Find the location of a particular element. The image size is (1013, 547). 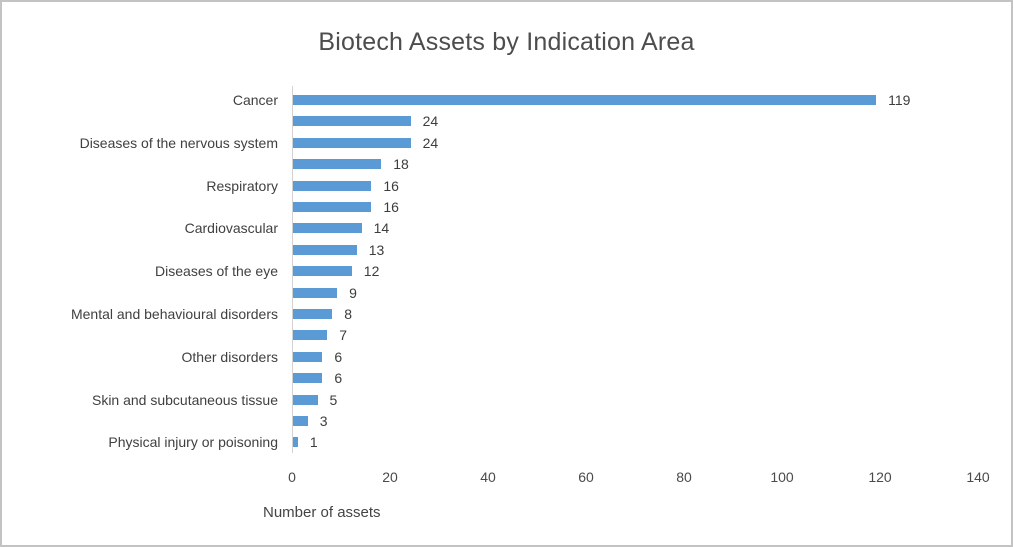

bar-value-label: 119 is located at coordinates (899, 100).